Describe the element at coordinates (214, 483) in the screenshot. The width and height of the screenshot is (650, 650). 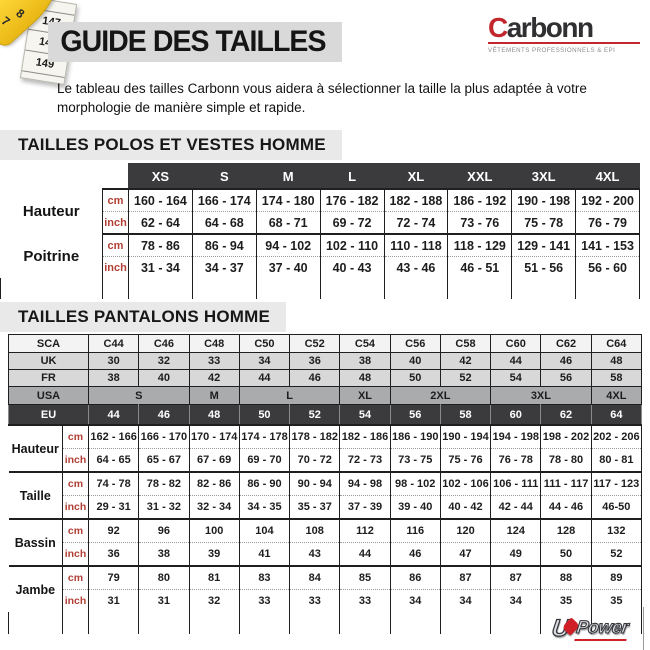
I see `value-cell: 82 - 86` at that location.